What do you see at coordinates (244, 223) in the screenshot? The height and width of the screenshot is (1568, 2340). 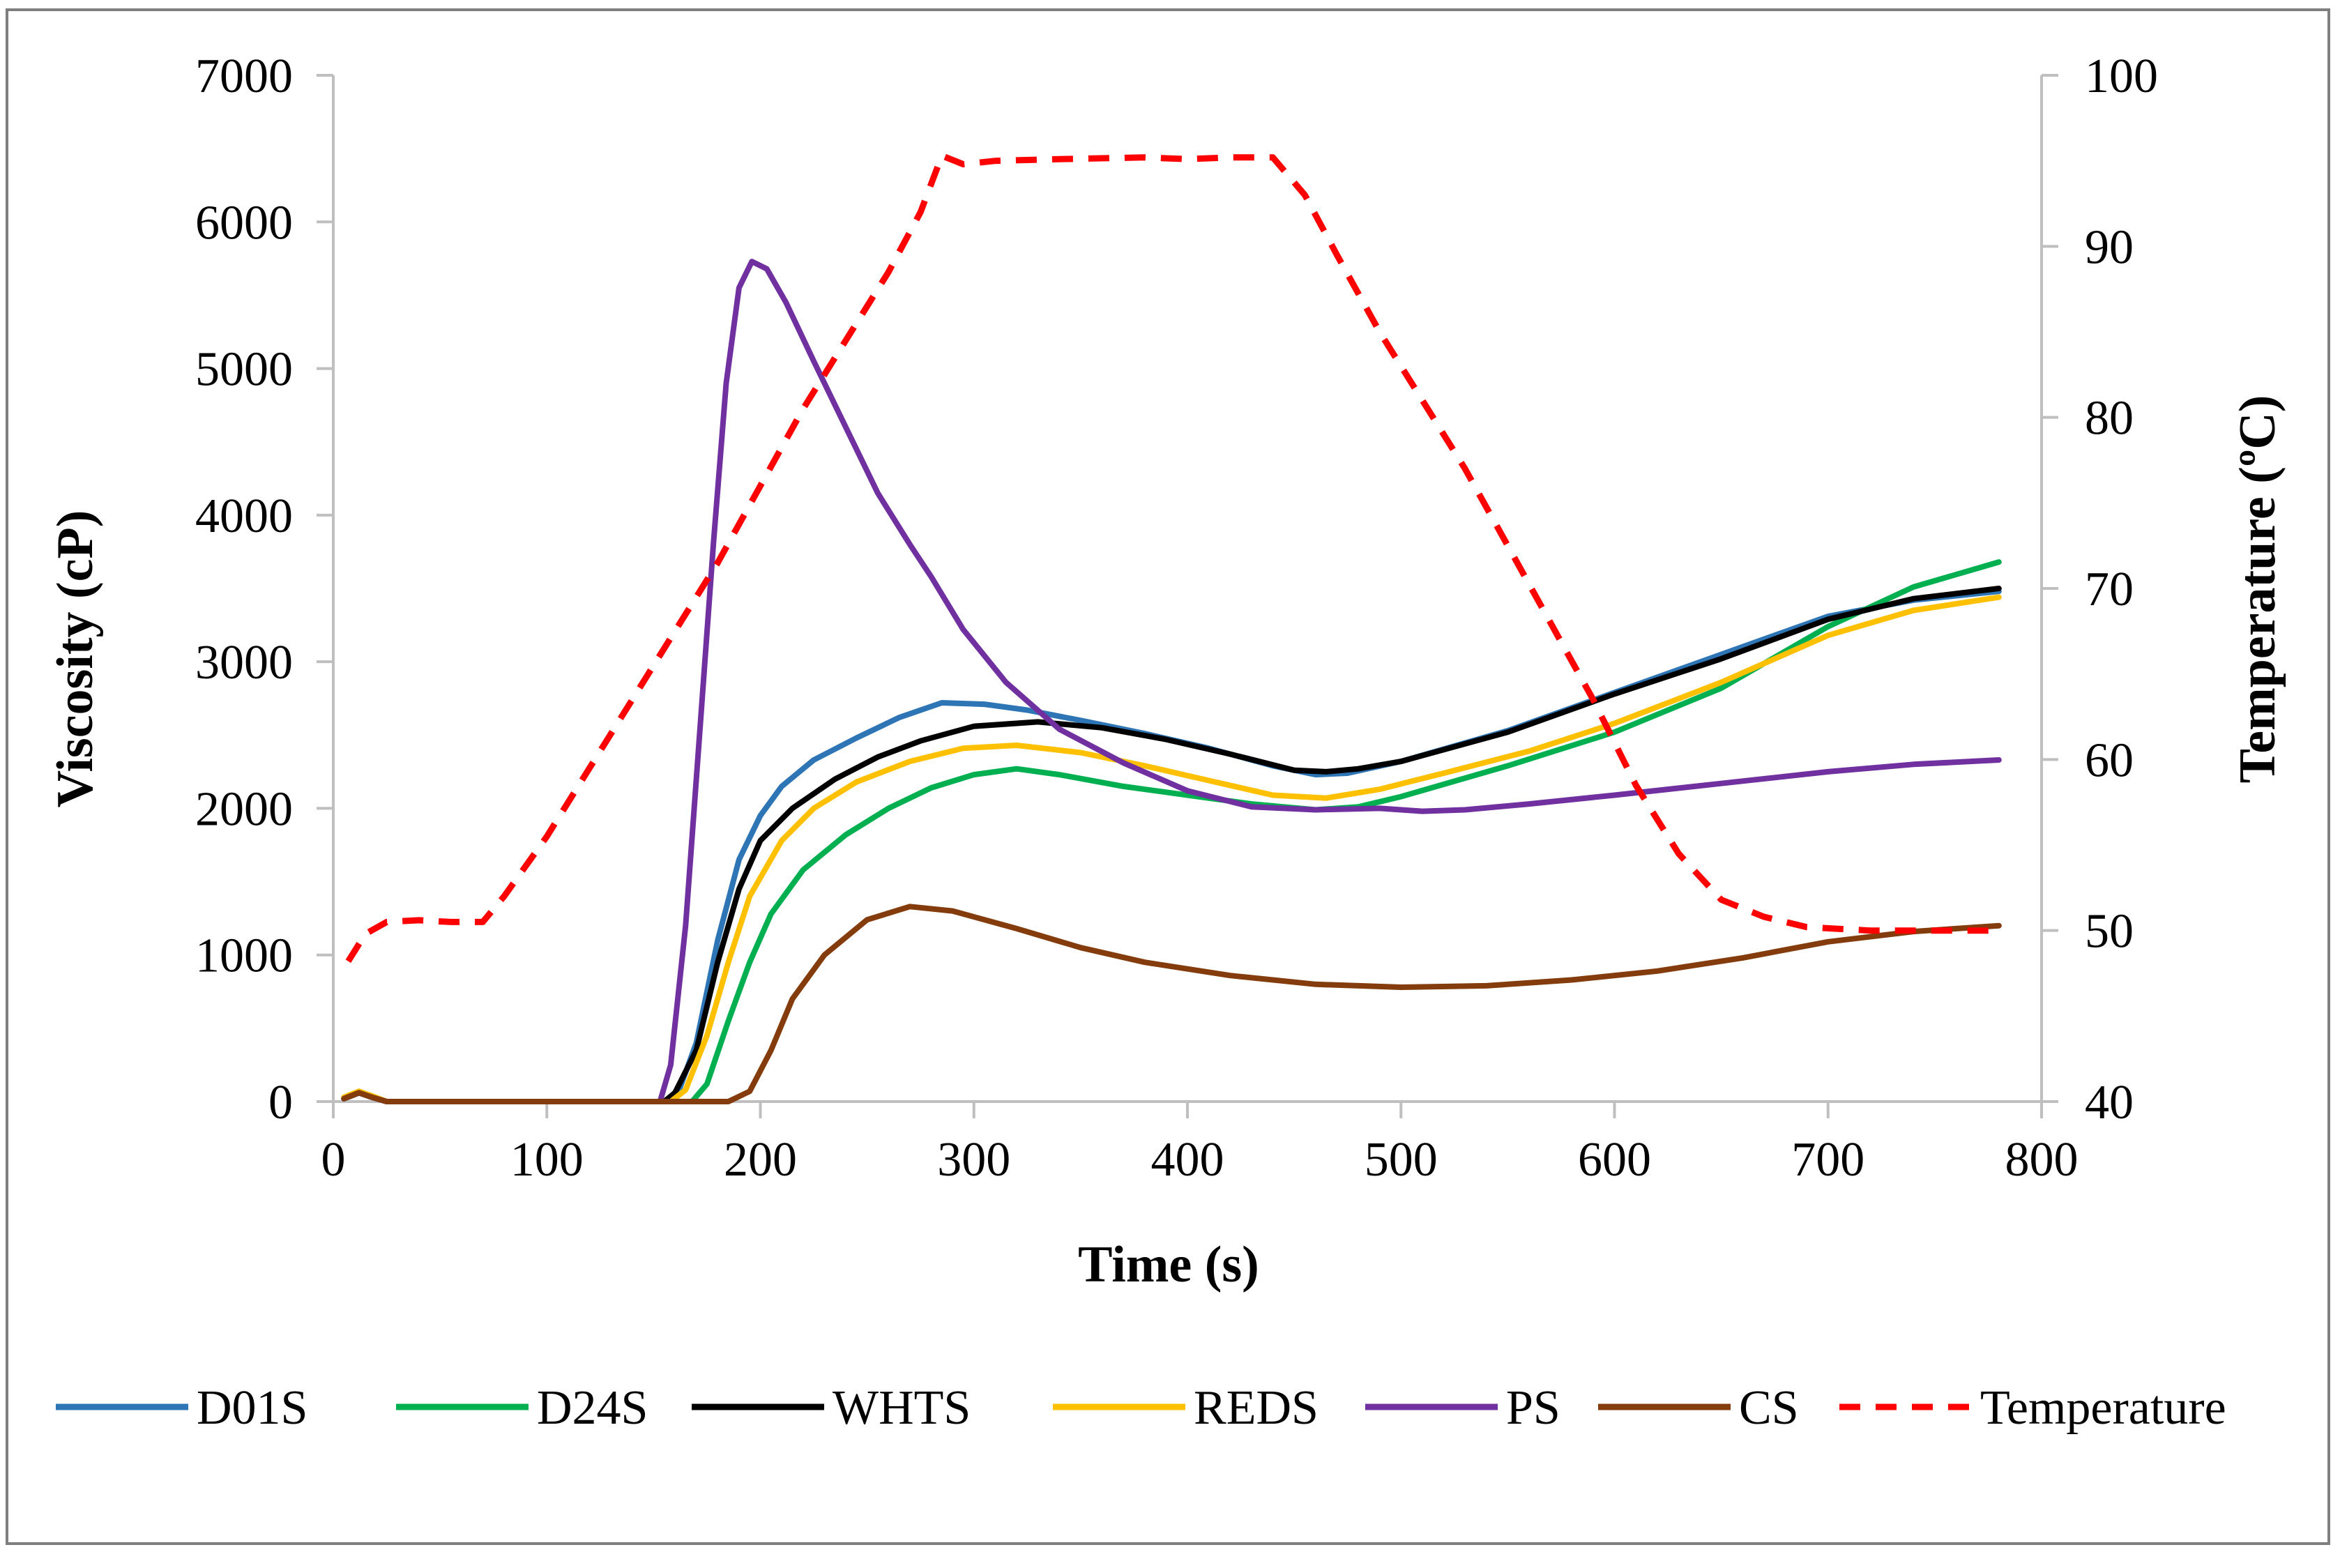 I see `y-tick-label: 6000` at bounding box center [244, 223].